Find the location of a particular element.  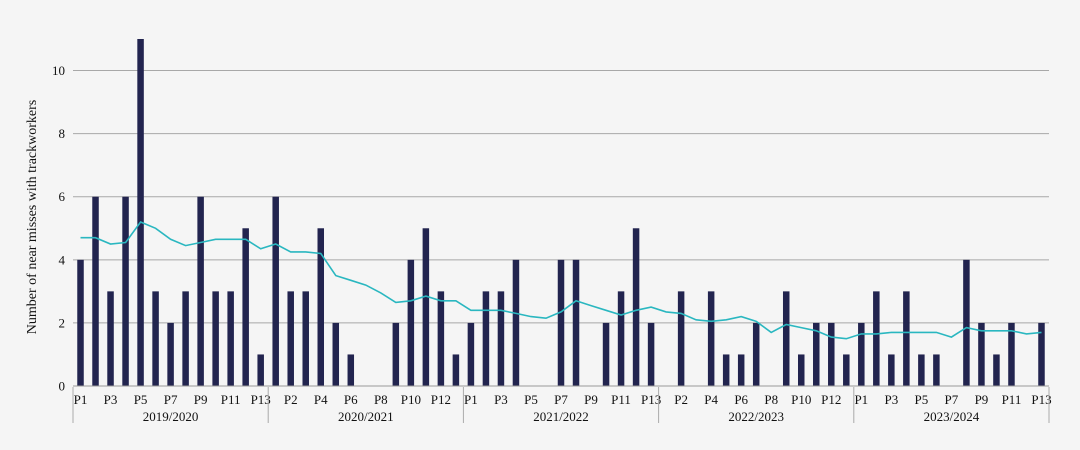

year-label: 2022/2023 is located at coordinates (756, 416).